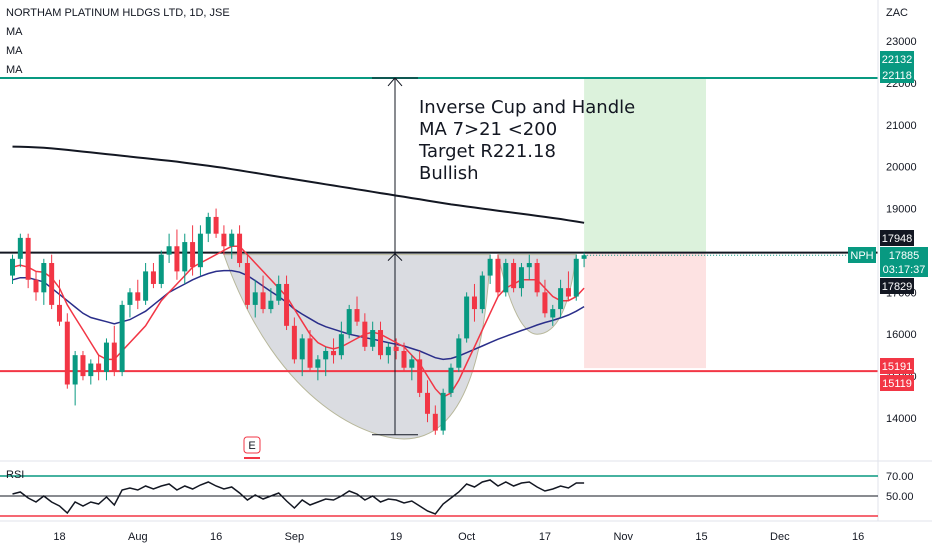 The width and height of the screenshot is (932, 550). What do you see at coordinates (298, 184) in the screenshot?
I see `ma-slow-line` at bounding box center [298, 184].